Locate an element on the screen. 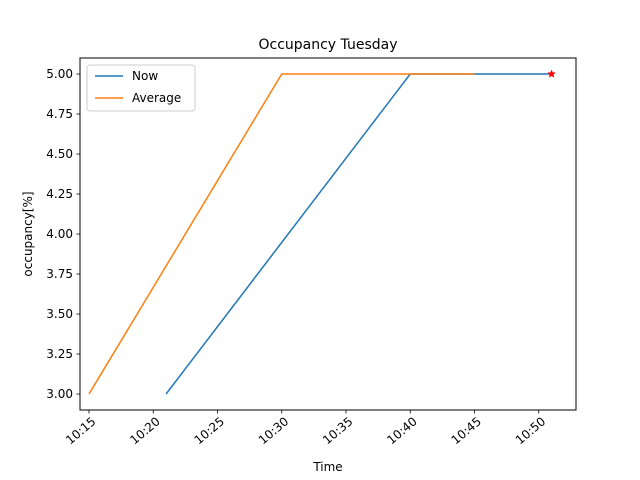  legend-label-average: Average is located at coordinates (156, 98).